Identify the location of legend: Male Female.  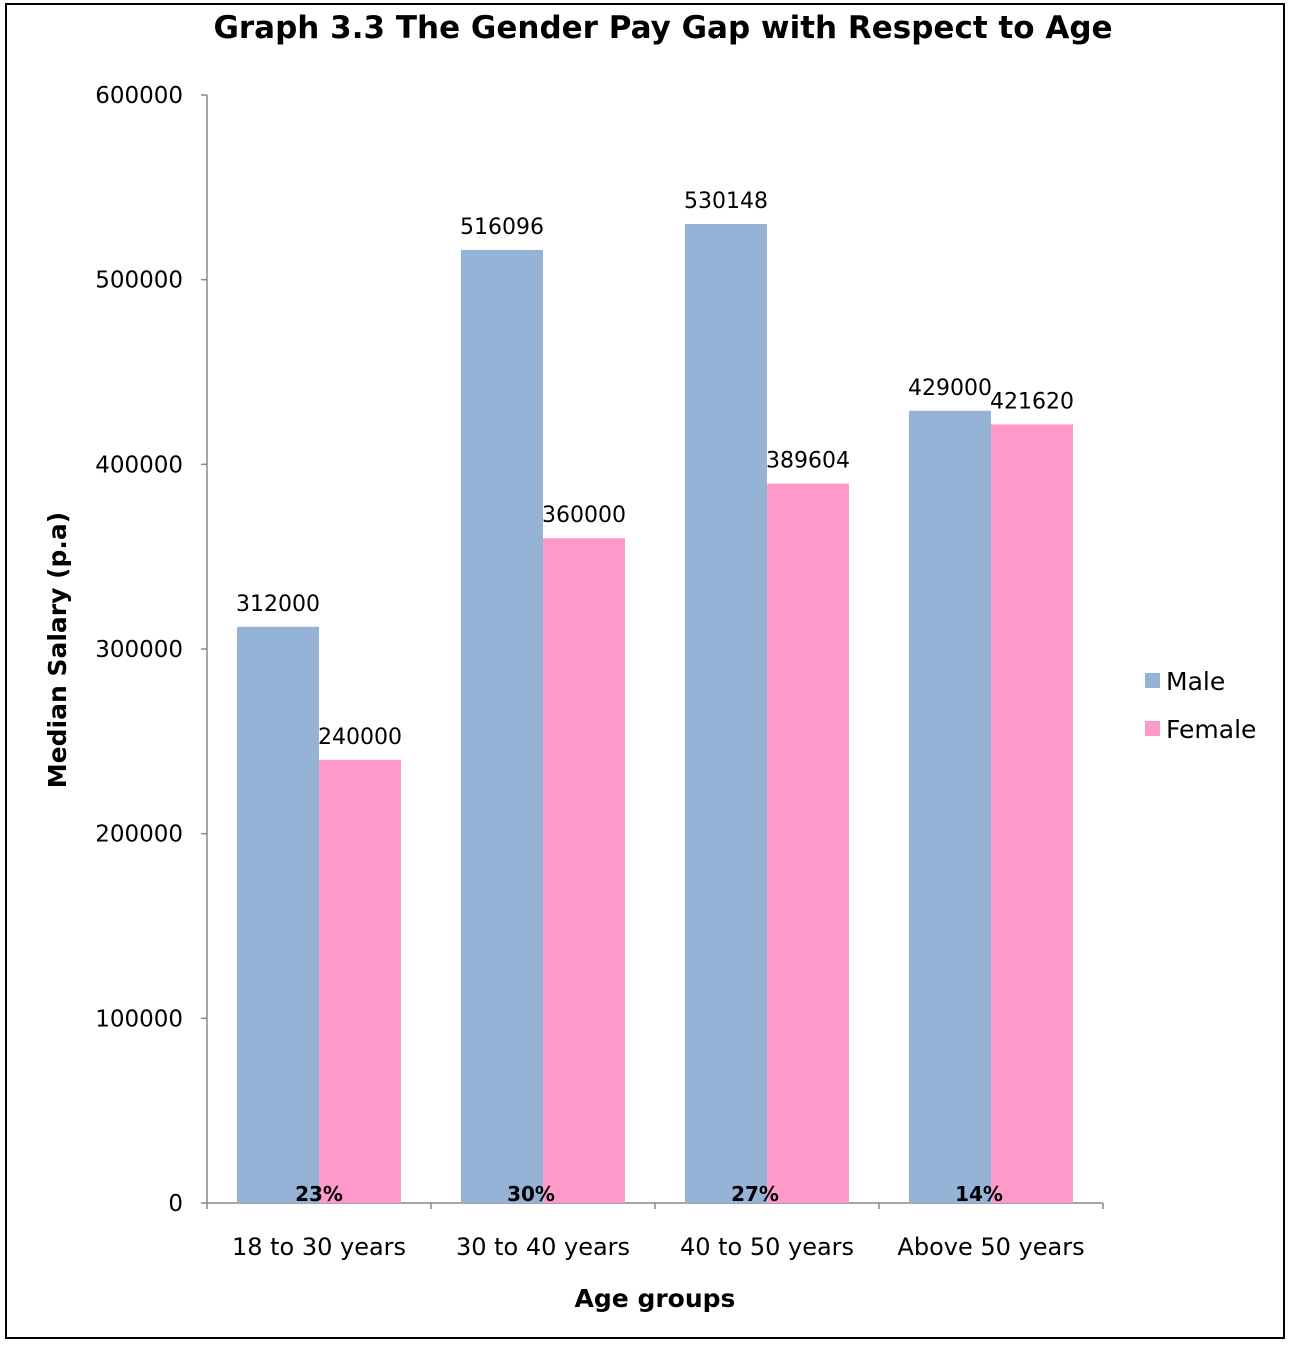
(1200, 705).